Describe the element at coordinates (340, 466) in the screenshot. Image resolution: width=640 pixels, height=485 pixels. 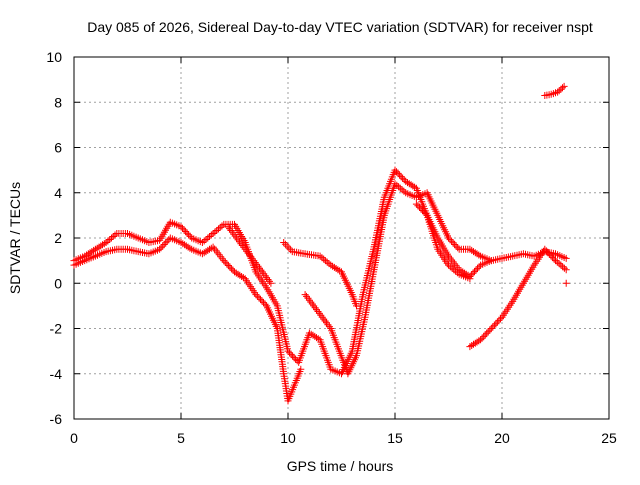
I see `x-axis-label: GPS time / hours` at that location.